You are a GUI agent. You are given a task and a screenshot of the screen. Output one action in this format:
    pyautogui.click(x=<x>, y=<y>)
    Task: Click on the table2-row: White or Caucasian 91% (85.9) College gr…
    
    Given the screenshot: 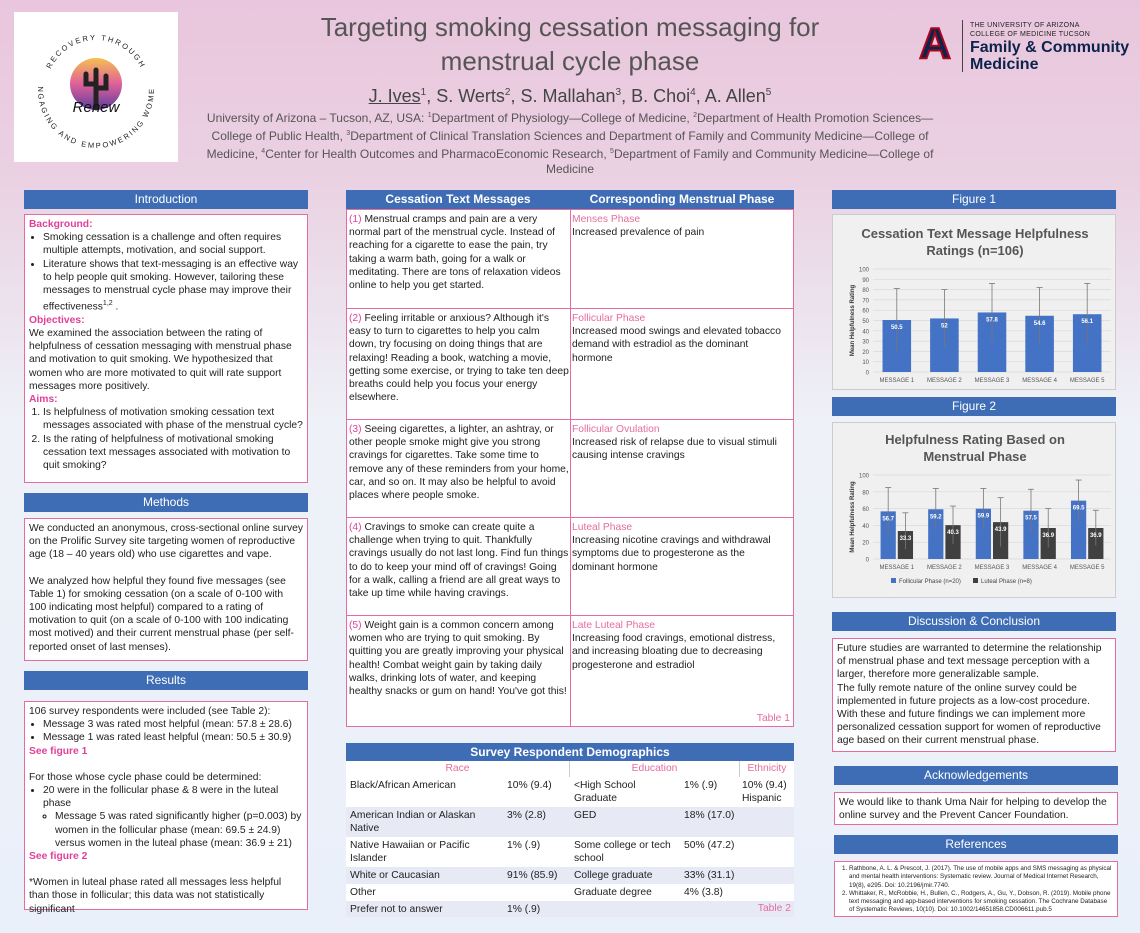 What is the action you would take?
    pyautogui.click(x=570, y=875)
    